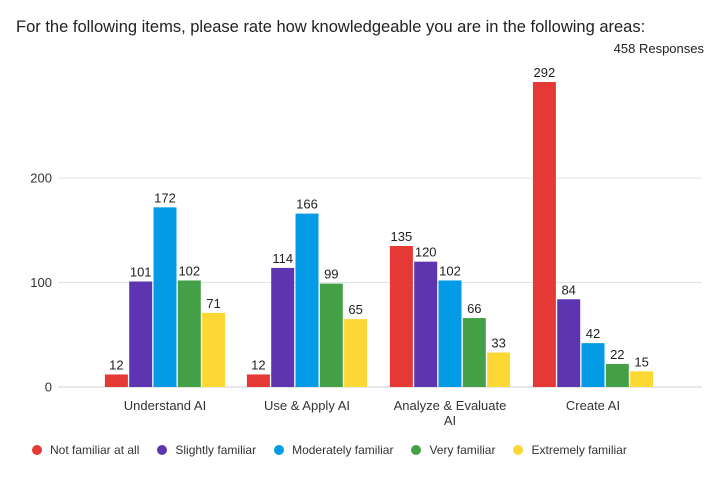 This screenshot has height=488, width=720. I want to click on legend-item: Slightly familiar, so click(206, 450).